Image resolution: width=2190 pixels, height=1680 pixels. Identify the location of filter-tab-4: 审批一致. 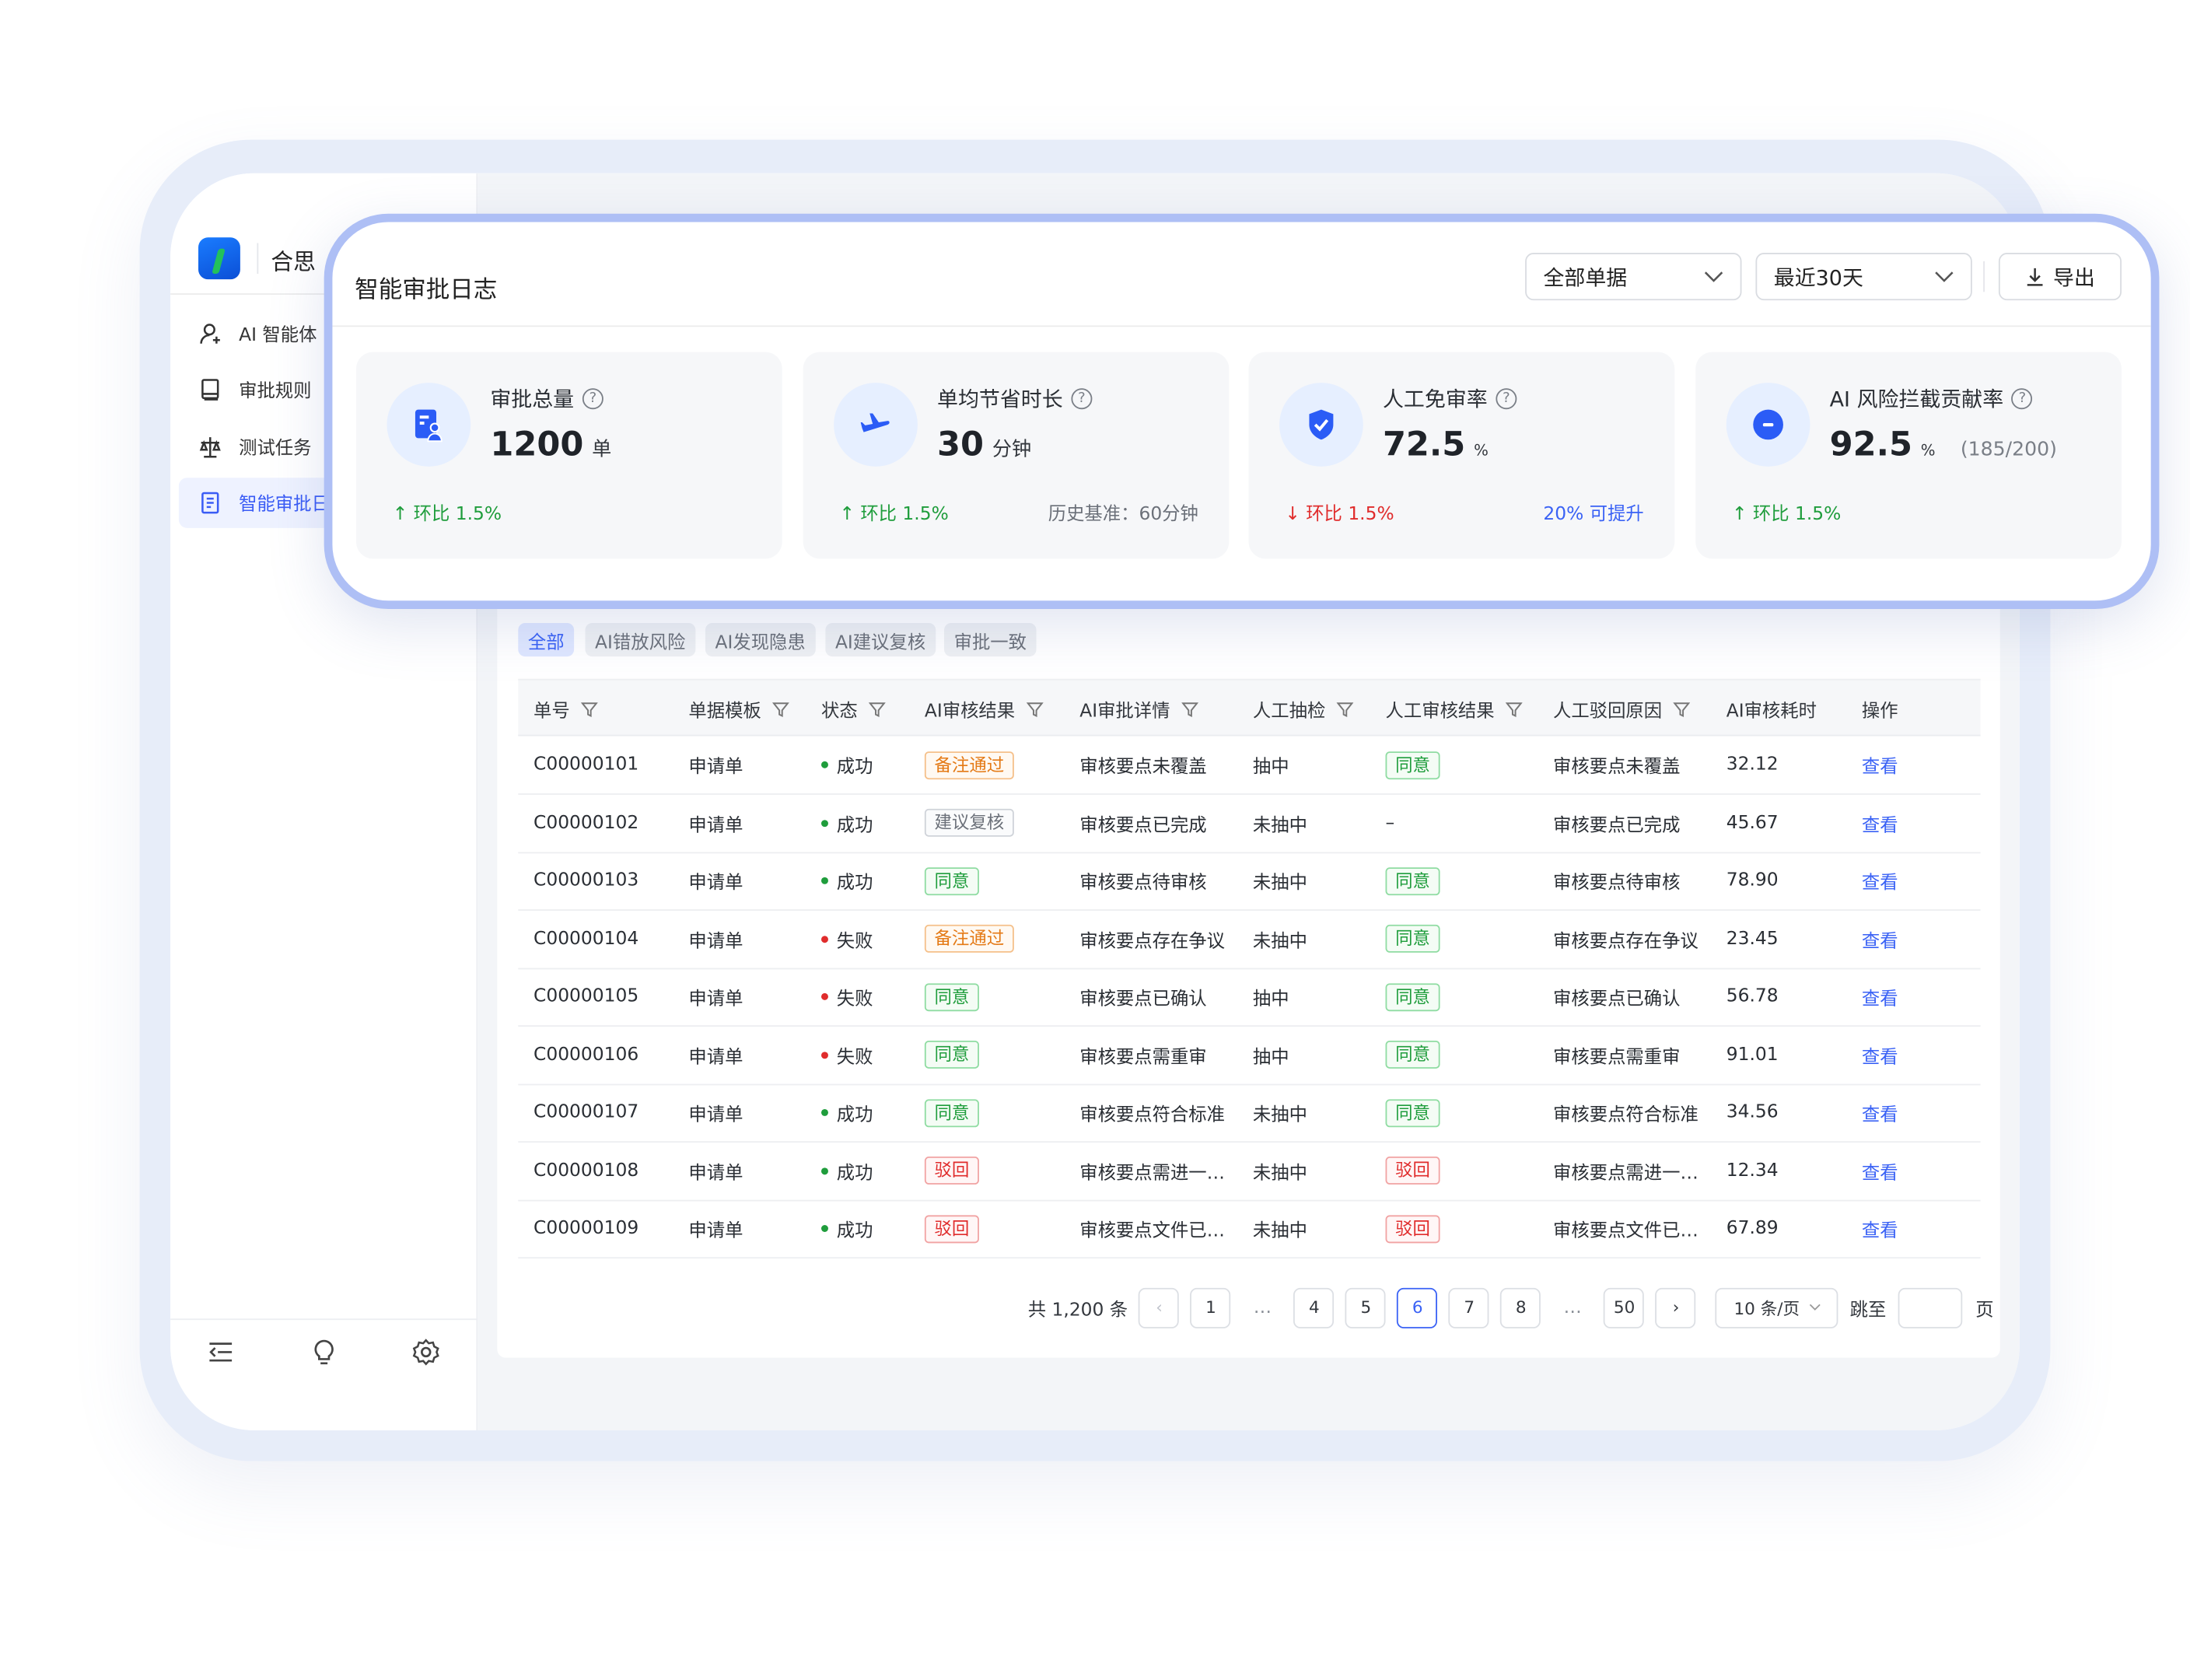
(990, 640).